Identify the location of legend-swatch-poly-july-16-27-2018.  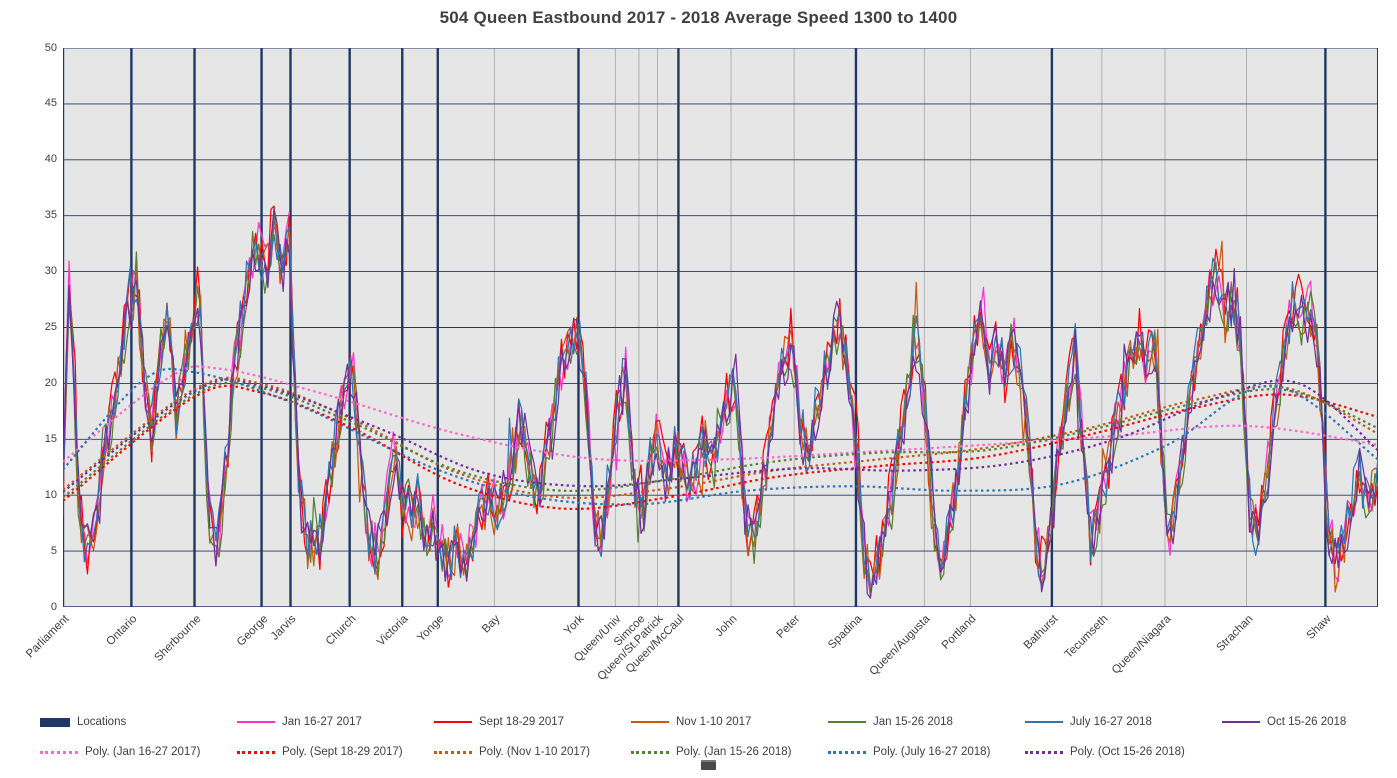
(847, 752).